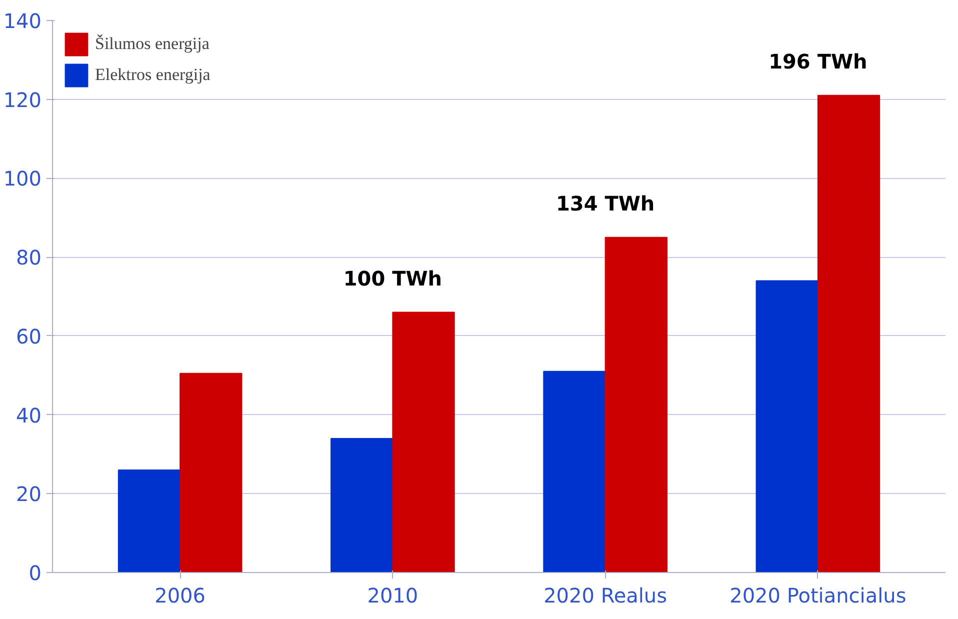 Image resolution: width=958 pixels, height=619 pixels. What do you see at coordinates (29, 336) in the screenshot?
I see `y-tick-label: 60` at bounding box center [29, 336].